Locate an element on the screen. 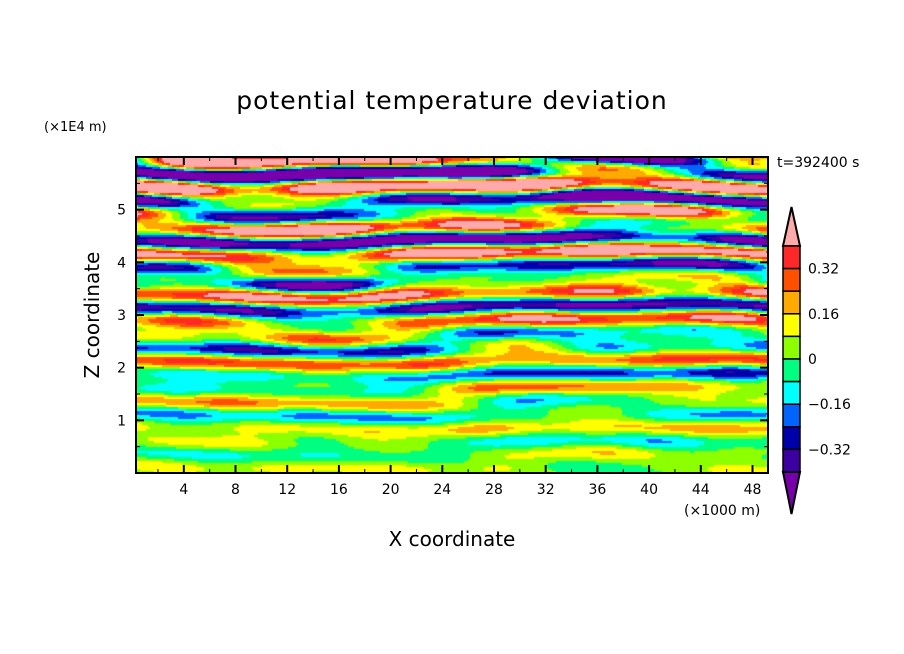 The width and height of the screenshot is (904, 654). y-tick-label: 4 is located at coordinates (121, 263).